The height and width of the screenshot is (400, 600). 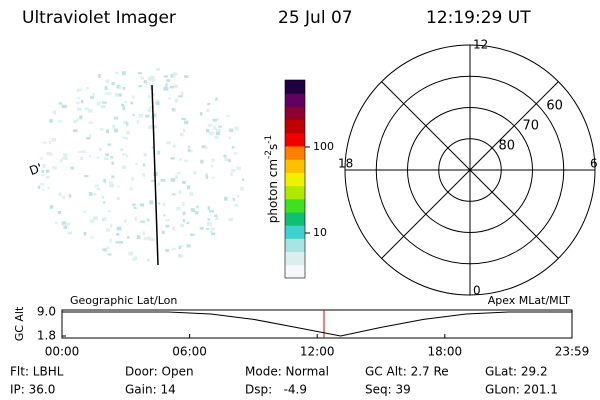 What do you see at coordinates (480, 45) in the screenshot?
I see `mlt-label: 12` at bounding box center [480, 45].